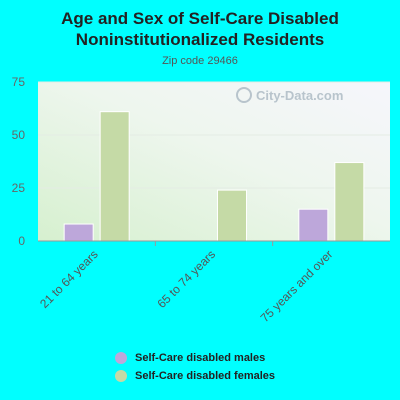  Describe the element at coordinates (200, 61) in the screenshot. I see `chart-subtitle: Zip code 29466` at that location.